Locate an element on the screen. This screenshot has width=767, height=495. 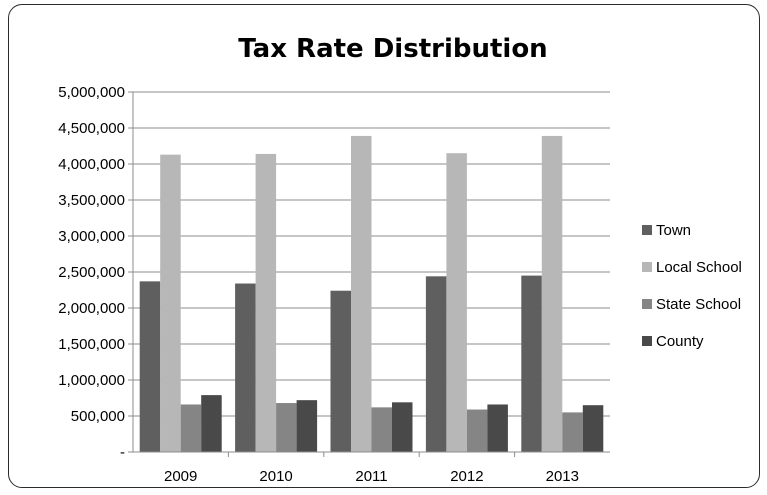
y-tick-label: 2,000,000 is located at coordinates (91, 308).